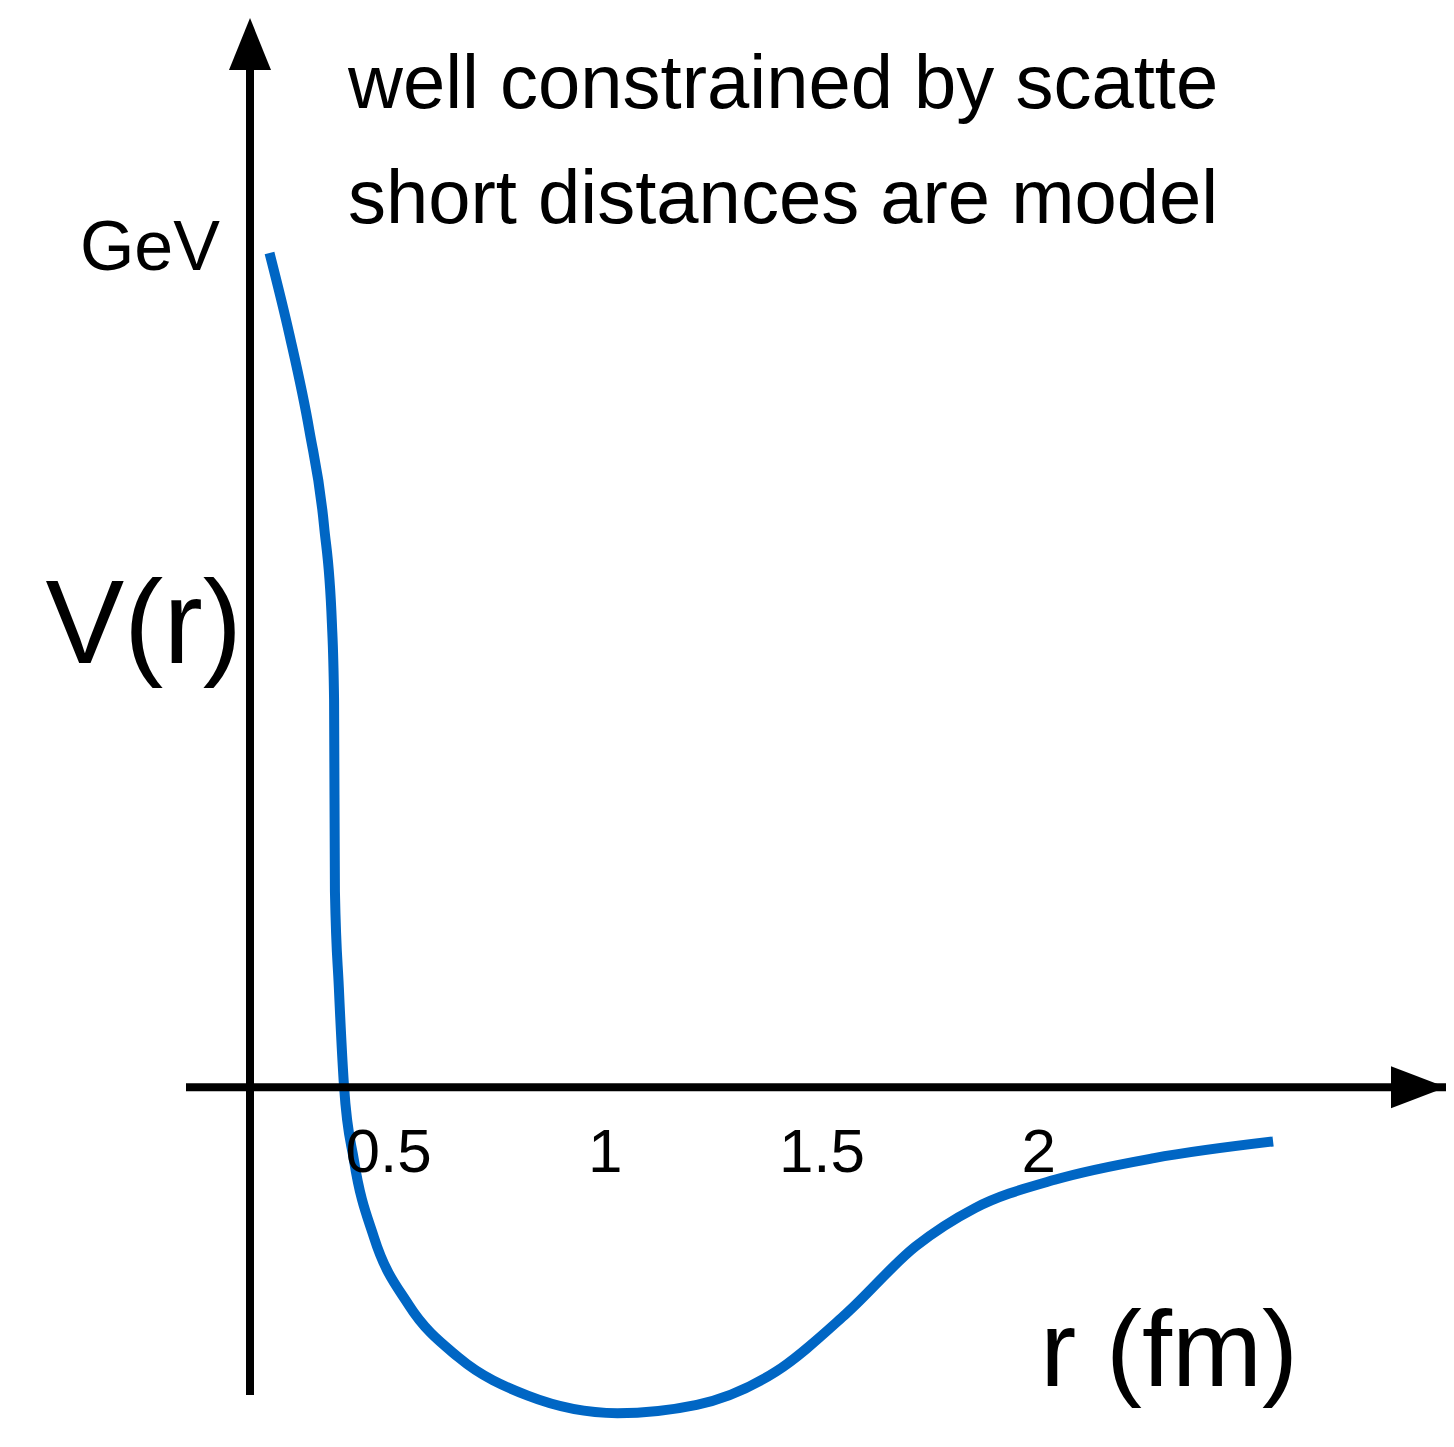 The height and width of the screenshot is (1447, 1454). What do you see at coordinates (143, 622) in the screenshot?
I see `y-axis-title: V(r)` at bounding box center [143, 622].